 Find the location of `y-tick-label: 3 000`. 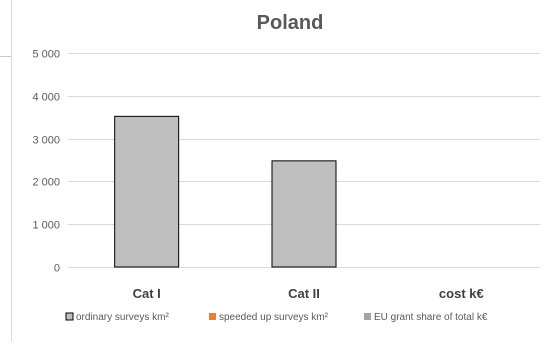

y-tick-label: 3 000 is located at coordinates (46, 141).